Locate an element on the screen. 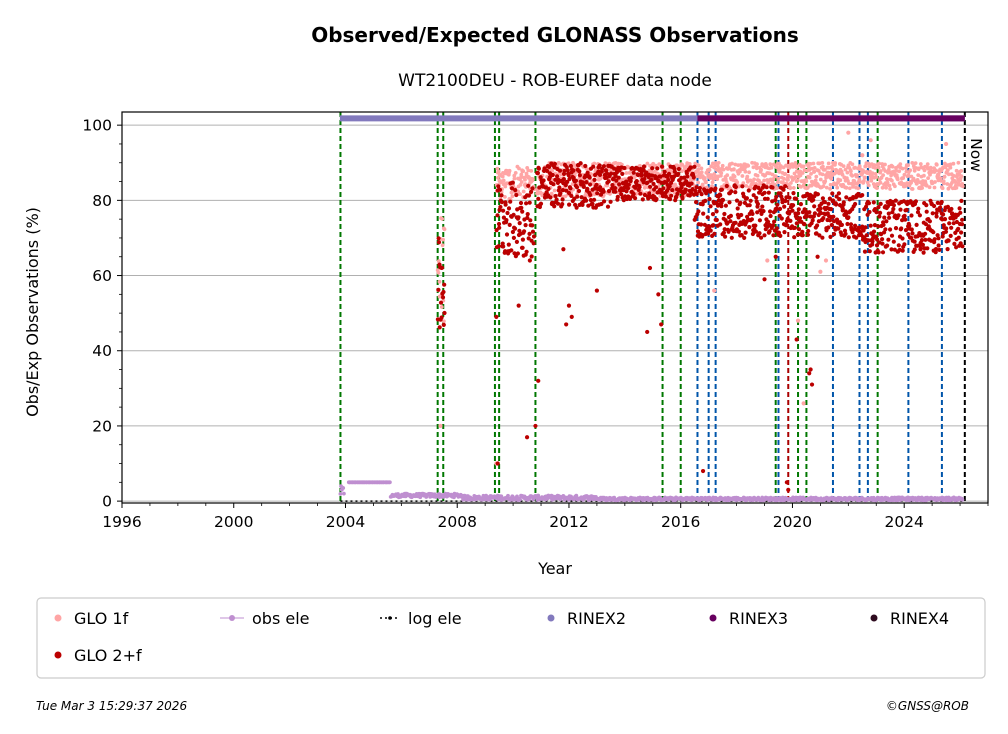  y-tick-label: 40 is located at coordinates (102, 351).